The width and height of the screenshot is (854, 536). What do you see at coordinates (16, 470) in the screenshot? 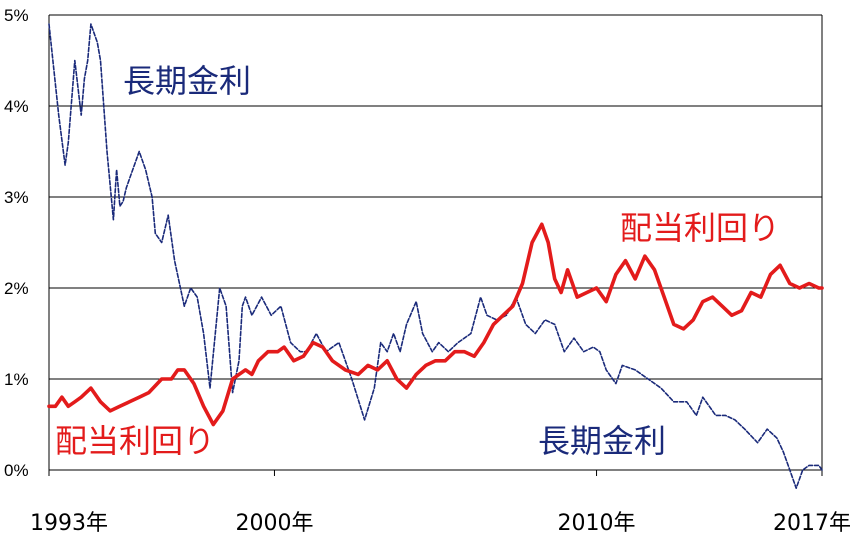
I see `y-tick-label: 0%` at bounding box center [16, 470].